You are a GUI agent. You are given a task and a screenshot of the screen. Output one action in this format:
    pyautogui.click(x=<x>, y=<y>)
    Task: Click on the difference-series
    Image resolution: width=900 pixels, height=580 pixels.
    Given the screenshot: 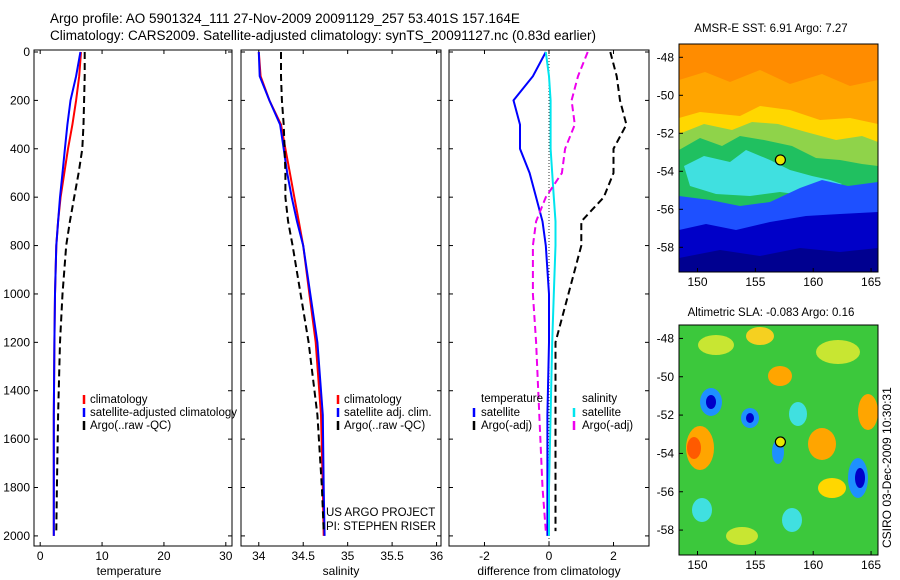 What is the action you would take?
    pyautogui.click(x=570, y=293)
    